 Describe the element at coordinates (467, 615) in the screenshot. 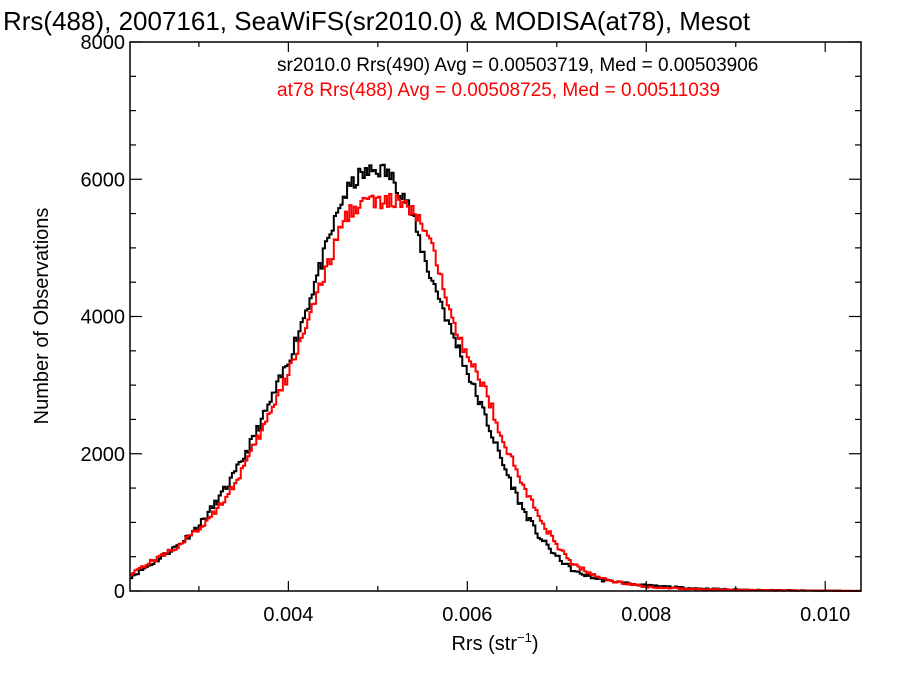

I see `x-tick-label: 0.006` at that location.